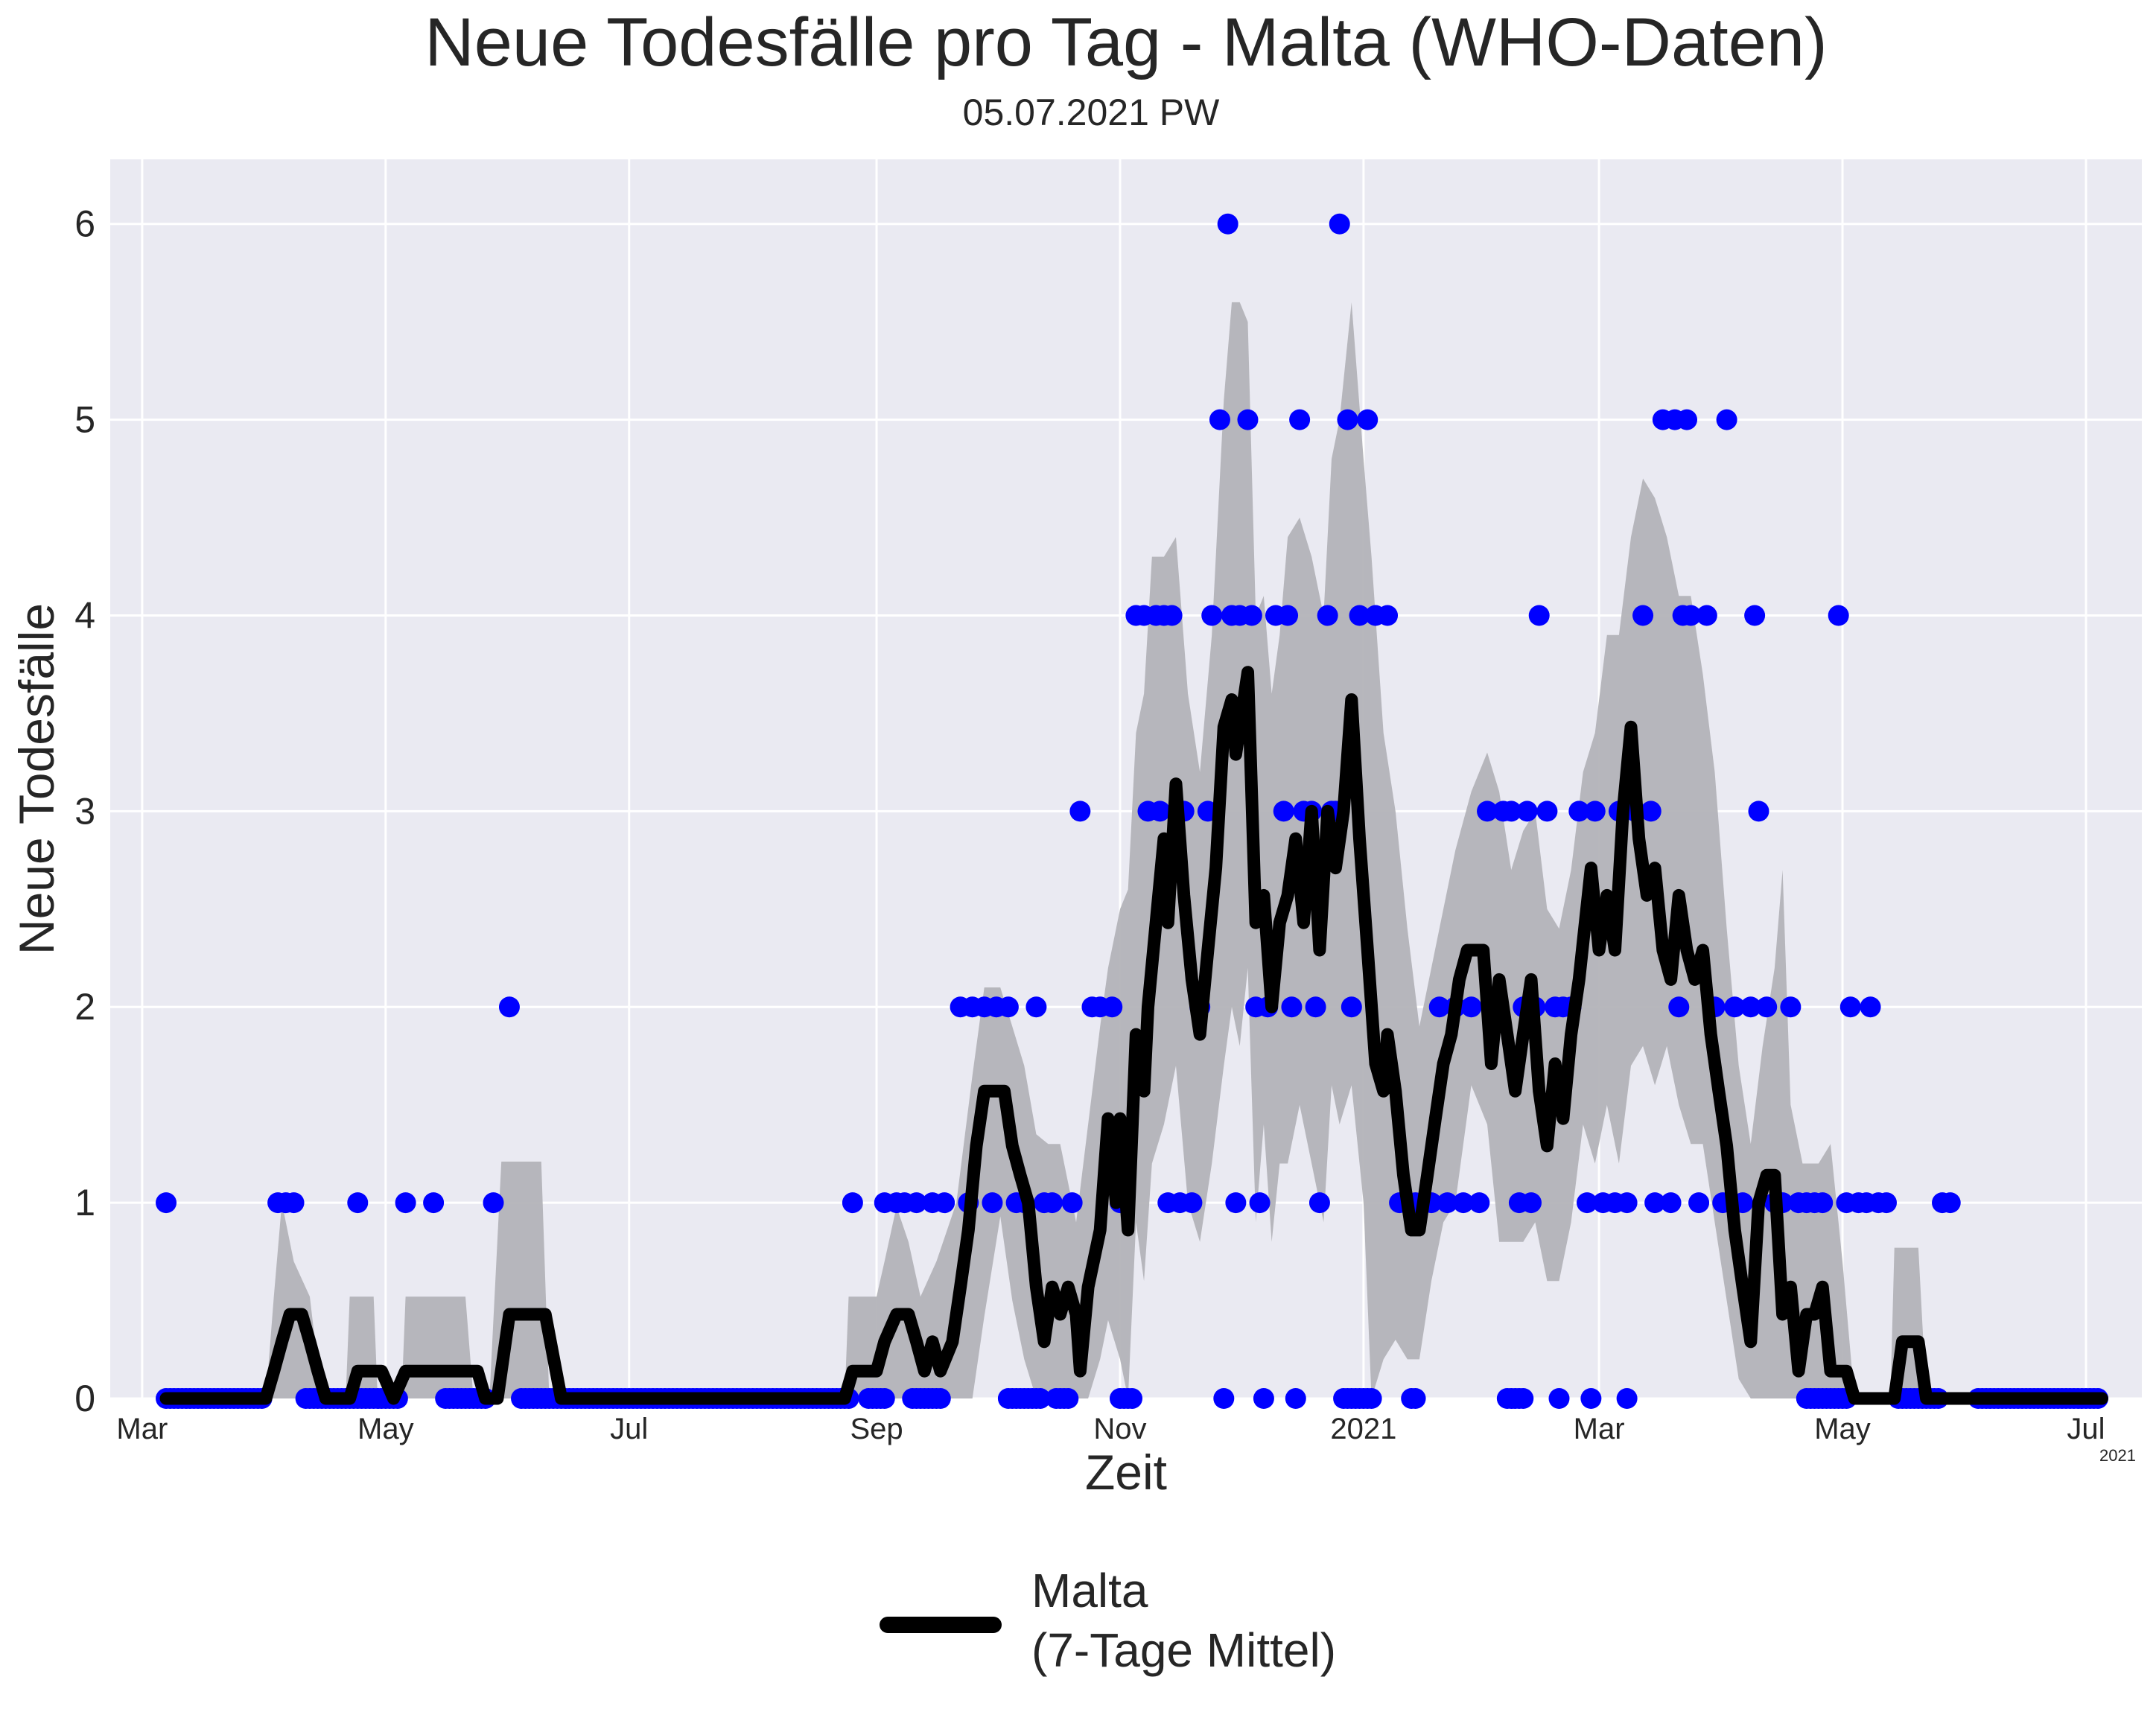 Image resolution: width=2156 pixels, height=1709 pixels. What do you see at coordinates (1119, 1429) in the screenshot?
I see `x-tick-label: Nov` at bounding box center [1119, 1429].